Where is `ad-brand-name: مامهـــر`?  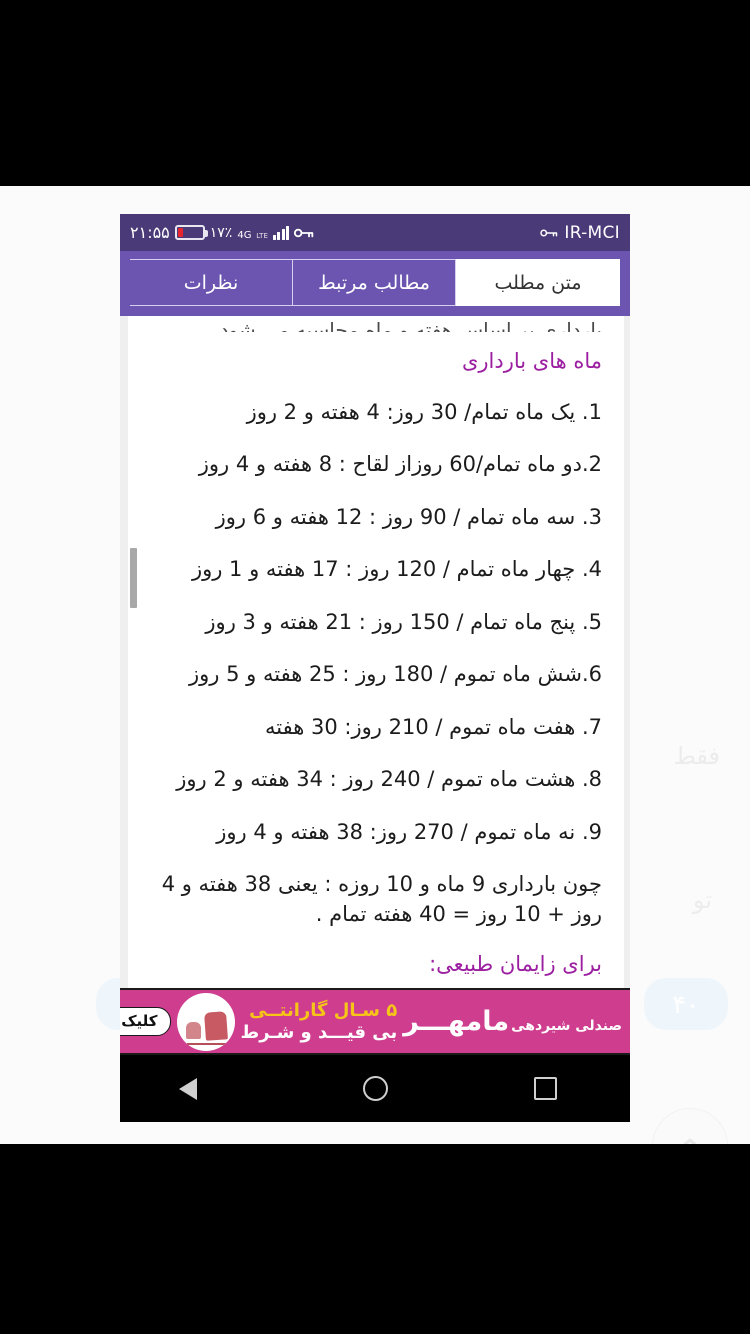
ad-brand-name: مامهـــر is located at coordinates (456, 1021).